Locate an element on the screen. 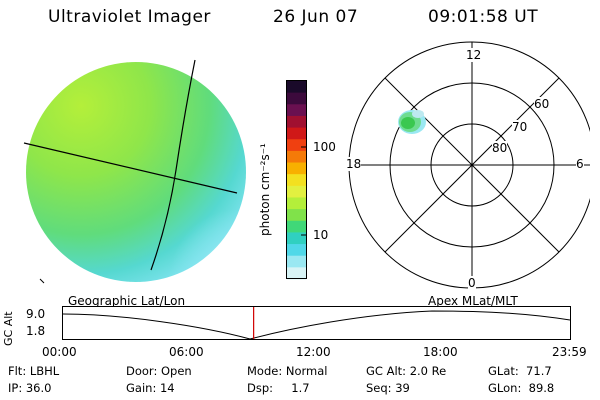 This screenshot has height=400, width=600. glon-info: GLon: 89.8 is located at coordinates (521, 388).